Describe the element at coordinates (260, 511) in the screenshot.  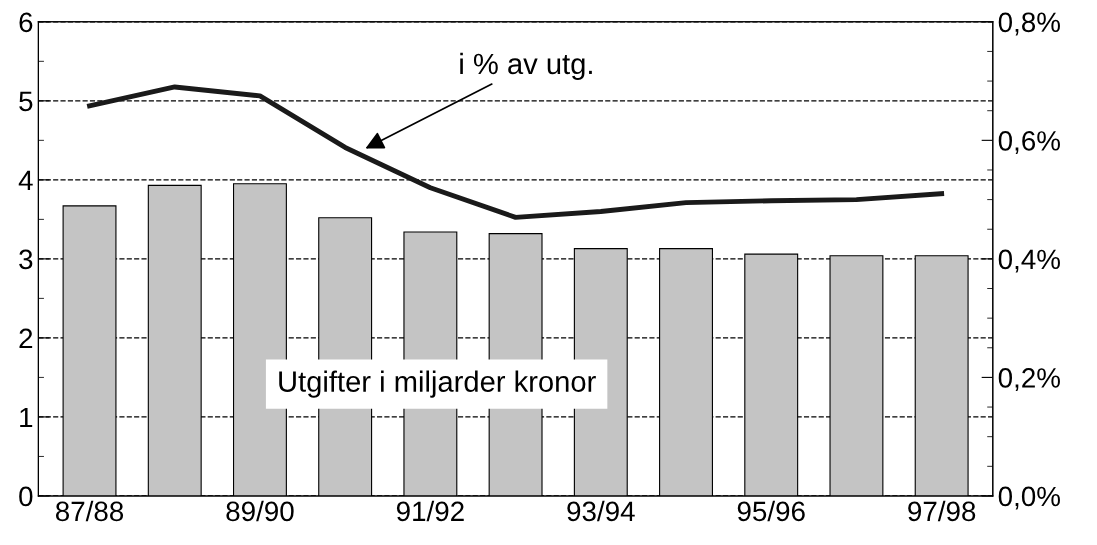
I see `x-tick-label: 89/90` at that location.